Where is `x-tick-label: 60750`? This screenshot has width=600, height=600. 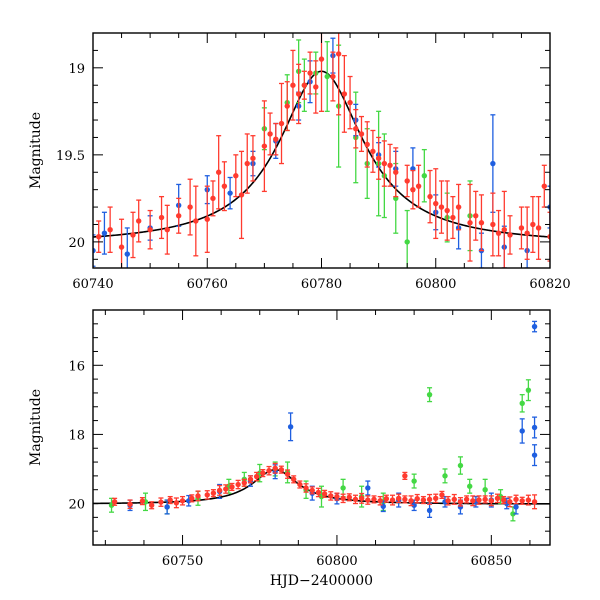 x-tick-label: 60750 is located at coordinates (182, 561).